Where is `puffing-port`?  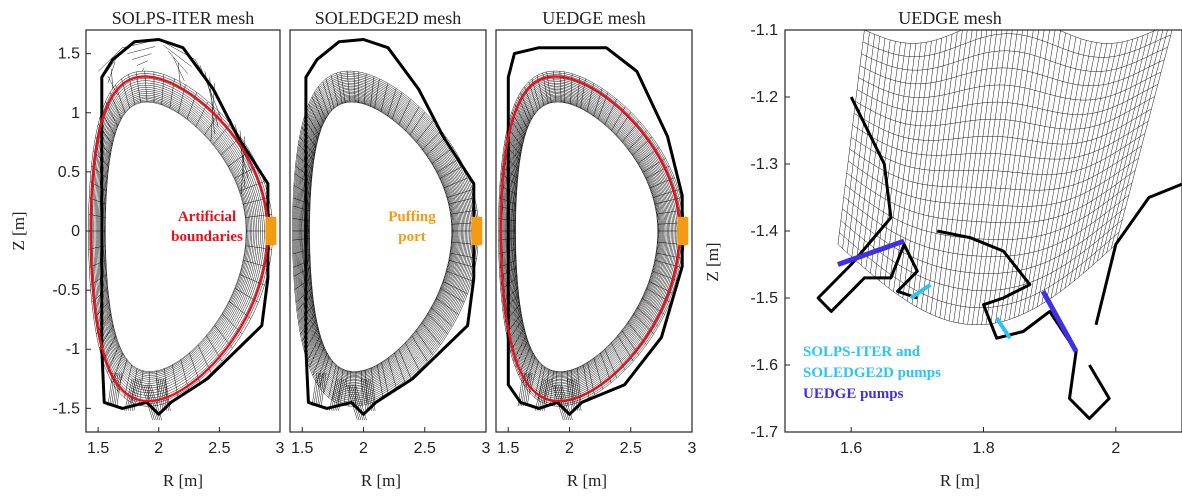
puffing-port is located at coordinates (683, 231).